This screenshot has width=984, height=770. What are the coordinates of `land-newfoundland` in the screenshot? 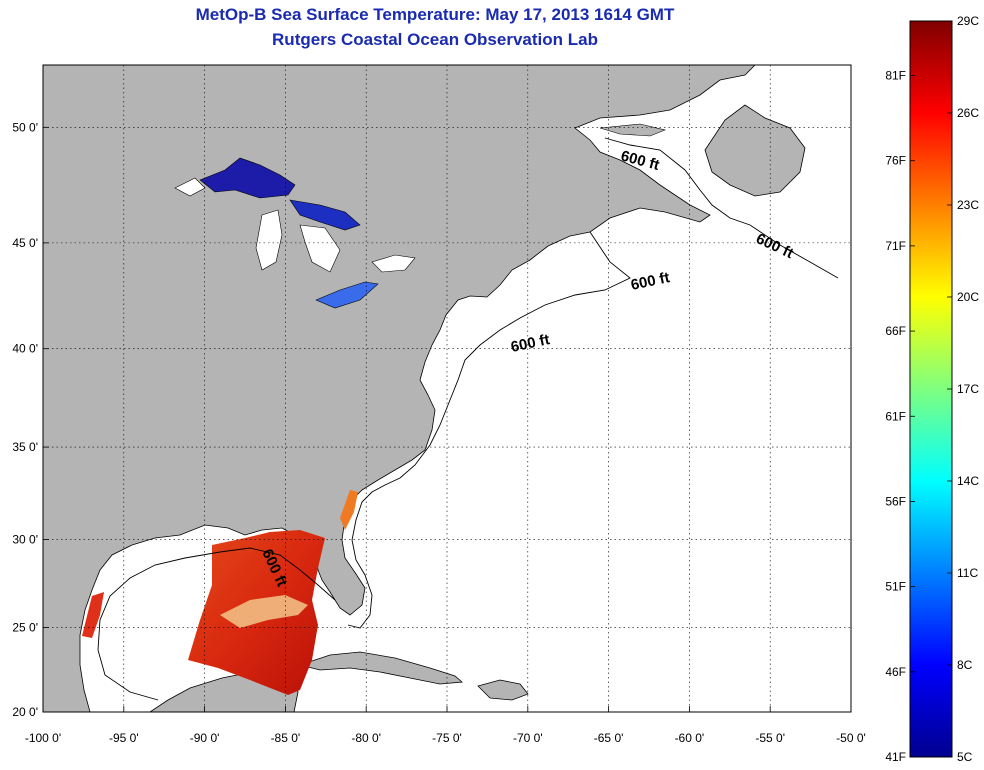 It's located at (755, 150).